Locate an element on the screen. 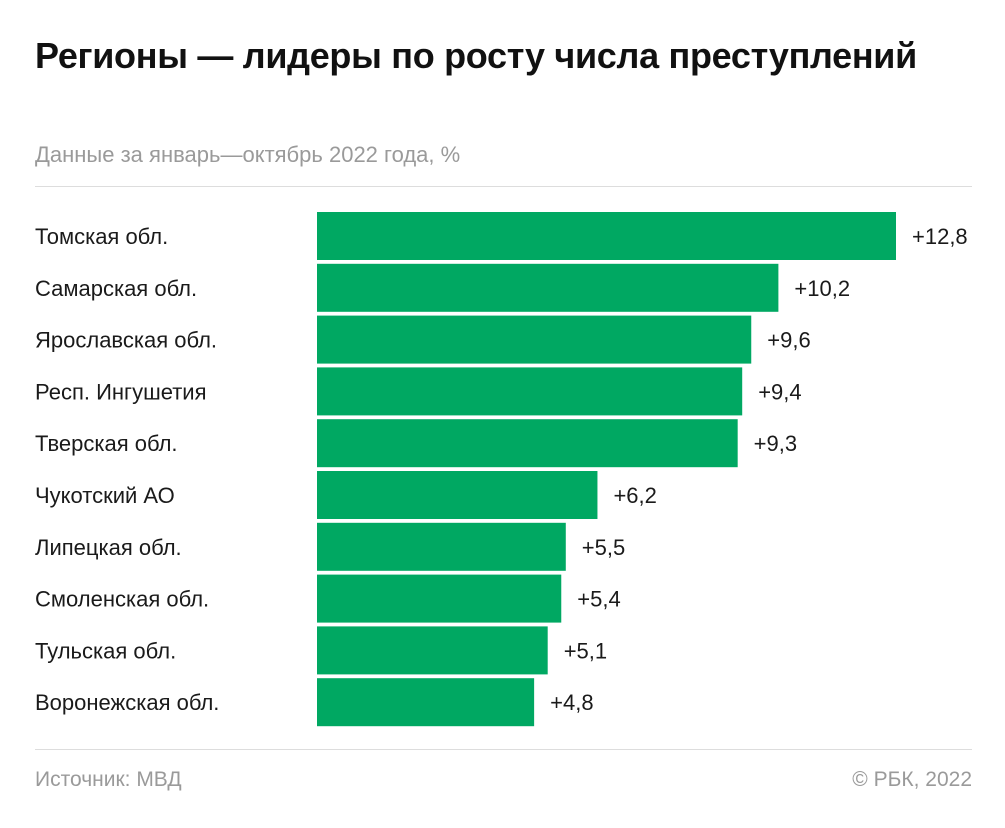  chart-subtitle: Данные за январь—октябрь 2022 года, % is located at coordinates (248, 154).